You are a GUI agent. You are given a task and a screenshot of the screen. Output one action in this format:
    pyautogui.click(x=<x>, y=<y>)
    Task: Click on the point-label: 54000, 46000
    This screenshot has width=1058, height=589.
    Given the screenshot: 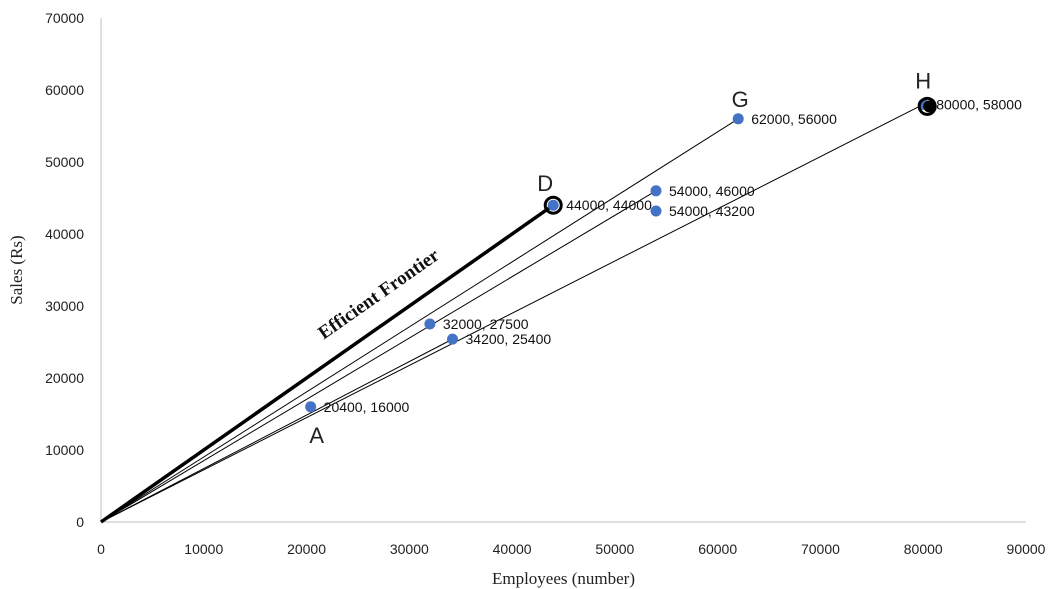 What is the action you would take?
    pyautogui.click(x=712, y=191)
    